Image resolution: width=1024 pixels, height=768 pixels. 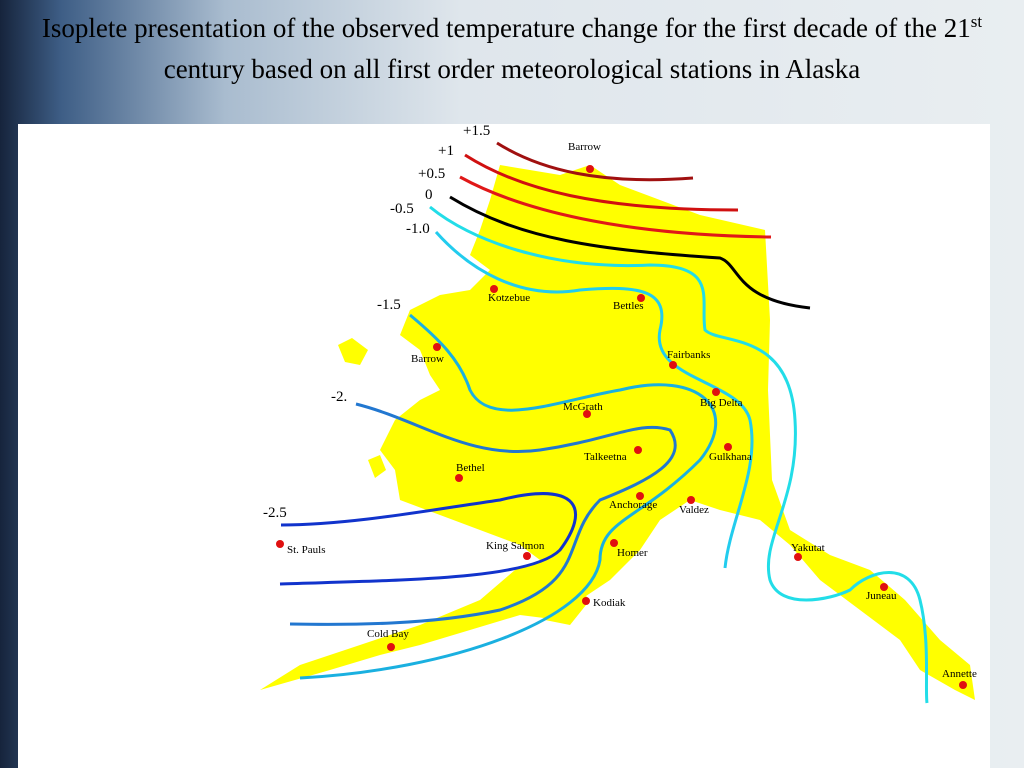 What do you see at coordinates (959, 674) in the screenshot?
I see `station-label: Annette` at bounding box center [959, 674].